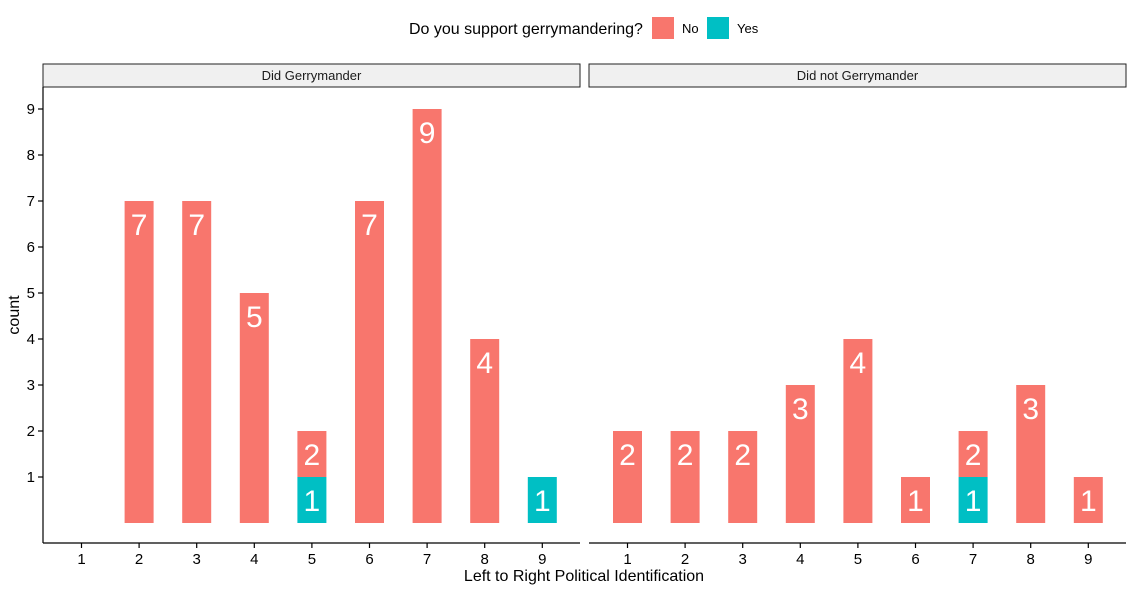 The image size is (1134, 592). Describe the element at coordinates (31, 247) in the screenshot. I see `y-tick-label: 6` at that location.